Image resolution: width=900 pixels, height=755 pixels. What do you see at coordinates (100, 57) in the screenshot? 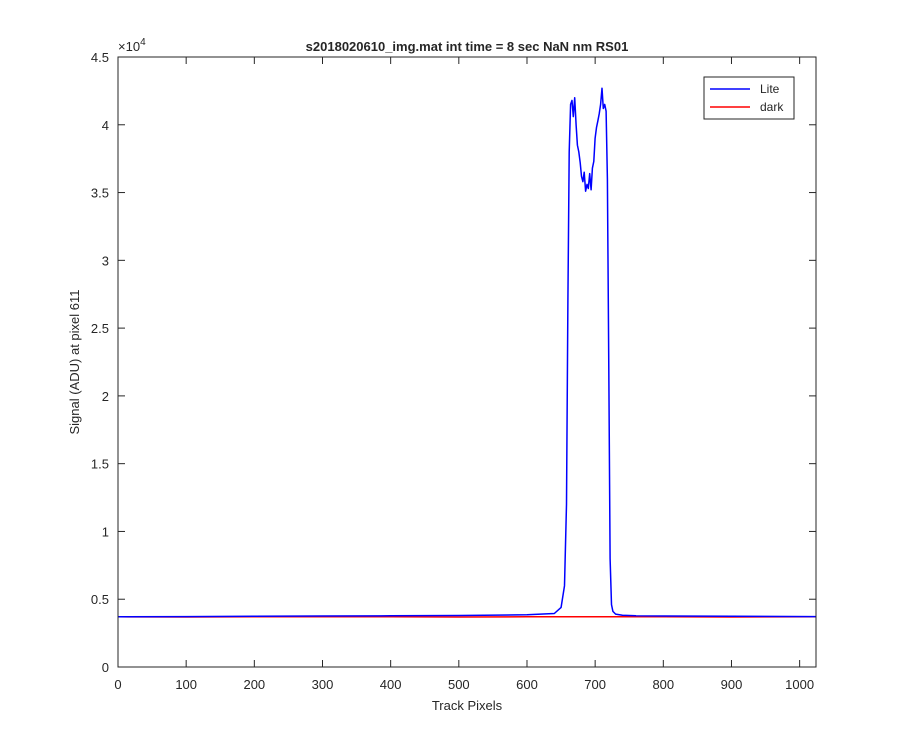
I see `y-tick-label: 4.5` at bounding box center [100, 57].